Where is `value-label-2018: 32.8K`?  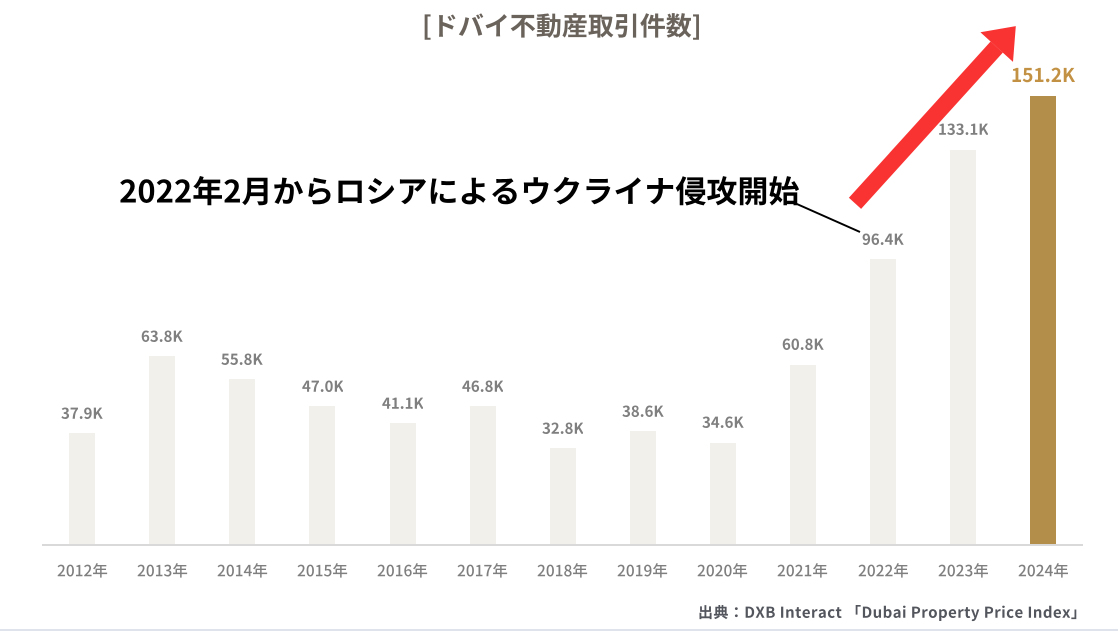
value-label-2018: 32.8K is located at coordinates (561, 429).